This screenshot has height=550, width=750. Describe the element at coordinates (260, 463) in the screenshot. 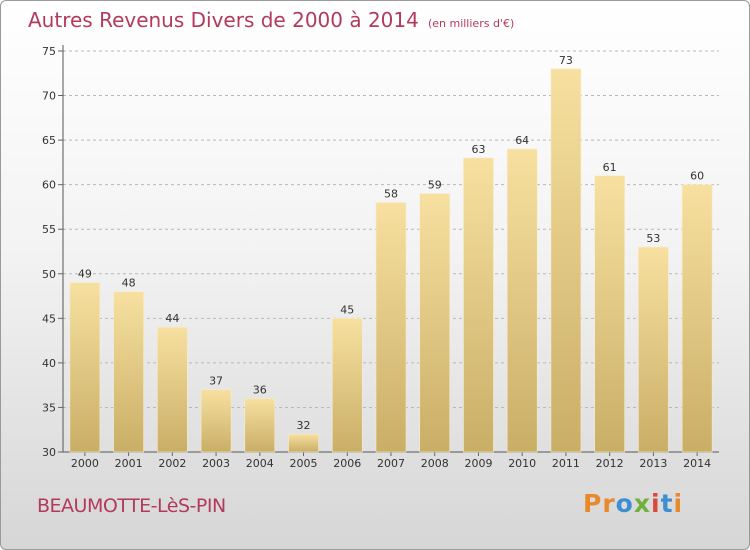

I see `x-tick-label-2004: 2004` at that location.